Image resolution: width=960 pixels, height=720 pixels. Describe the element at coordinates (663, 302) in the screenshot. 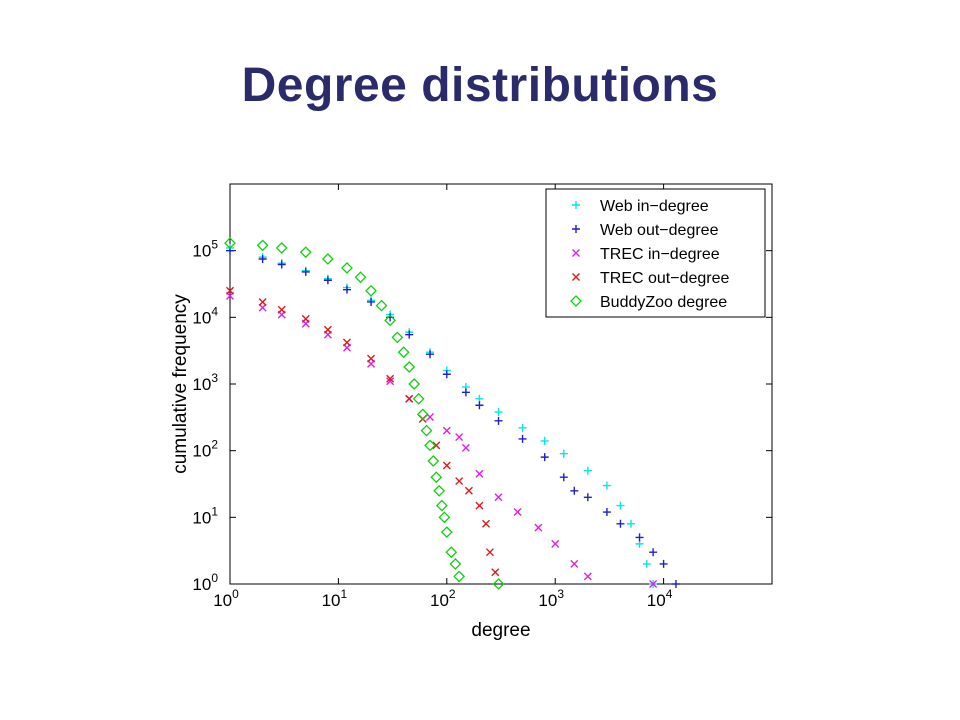

I see `legend-label: BuddyZoo degree` at that location.